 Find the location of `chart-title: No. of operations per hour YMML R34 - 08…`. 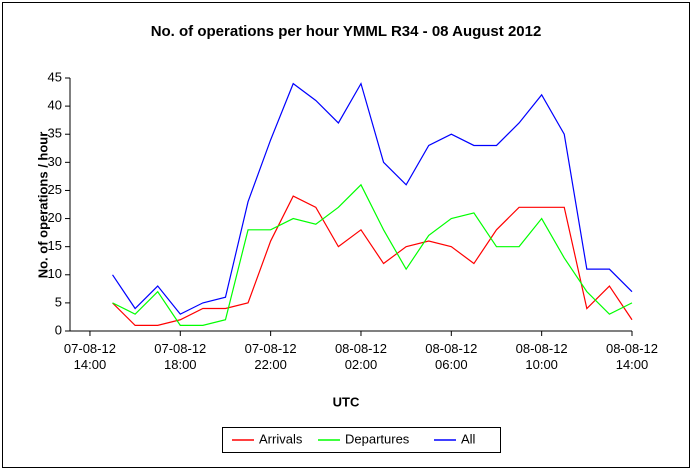

chart-title: No. of operations per hour YMML R34 - 08… is located at coordinates (346, 31).